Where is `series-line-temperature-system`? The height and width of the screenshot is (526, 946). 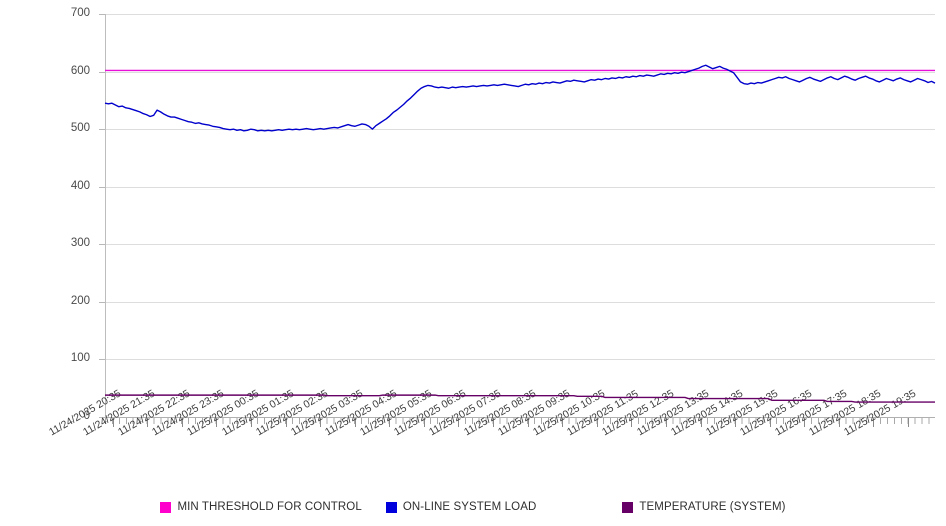 series-line-temperature-system is located at coordinates (520, 398).